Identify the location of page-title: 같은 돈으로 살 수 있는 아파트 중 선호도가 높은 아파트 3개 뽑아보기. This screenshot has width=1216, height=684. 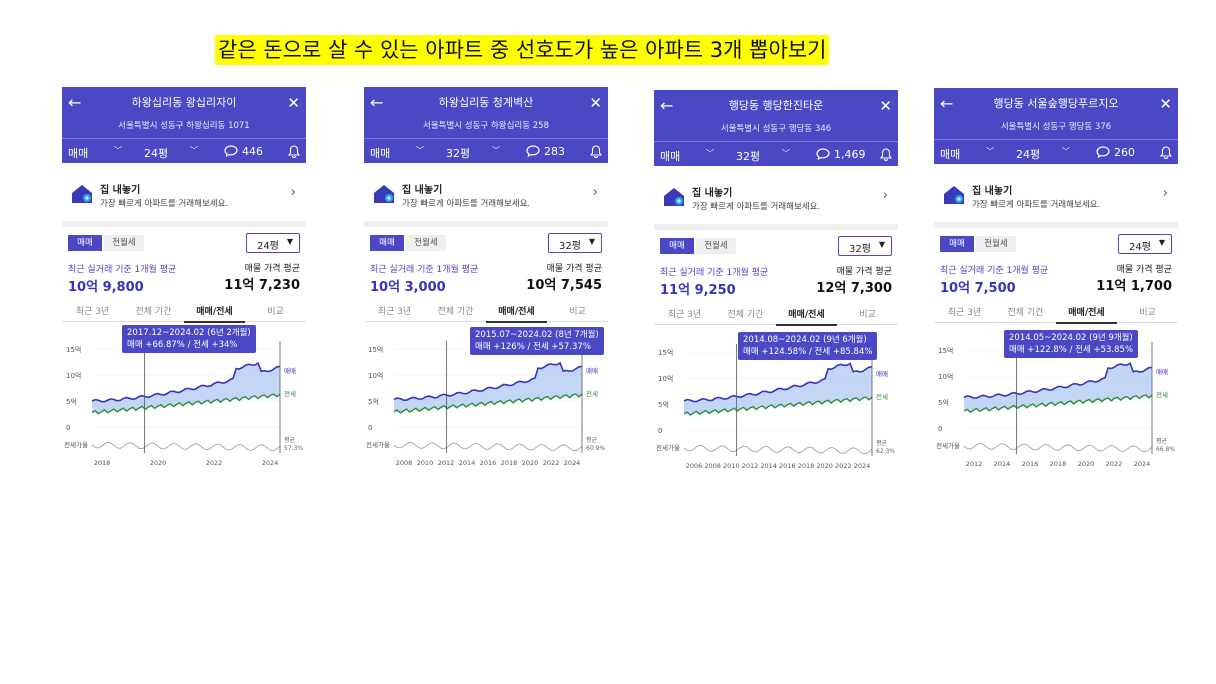
(522, 50).